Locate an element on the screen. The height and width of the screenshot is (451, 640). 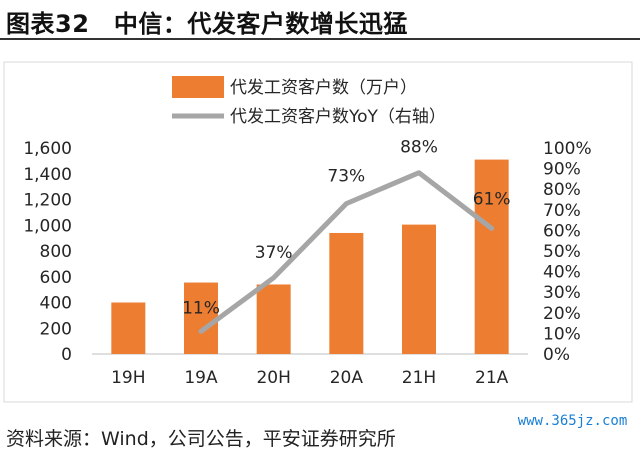
yoy-data-label: 37% is located at coordinates (274, 253).